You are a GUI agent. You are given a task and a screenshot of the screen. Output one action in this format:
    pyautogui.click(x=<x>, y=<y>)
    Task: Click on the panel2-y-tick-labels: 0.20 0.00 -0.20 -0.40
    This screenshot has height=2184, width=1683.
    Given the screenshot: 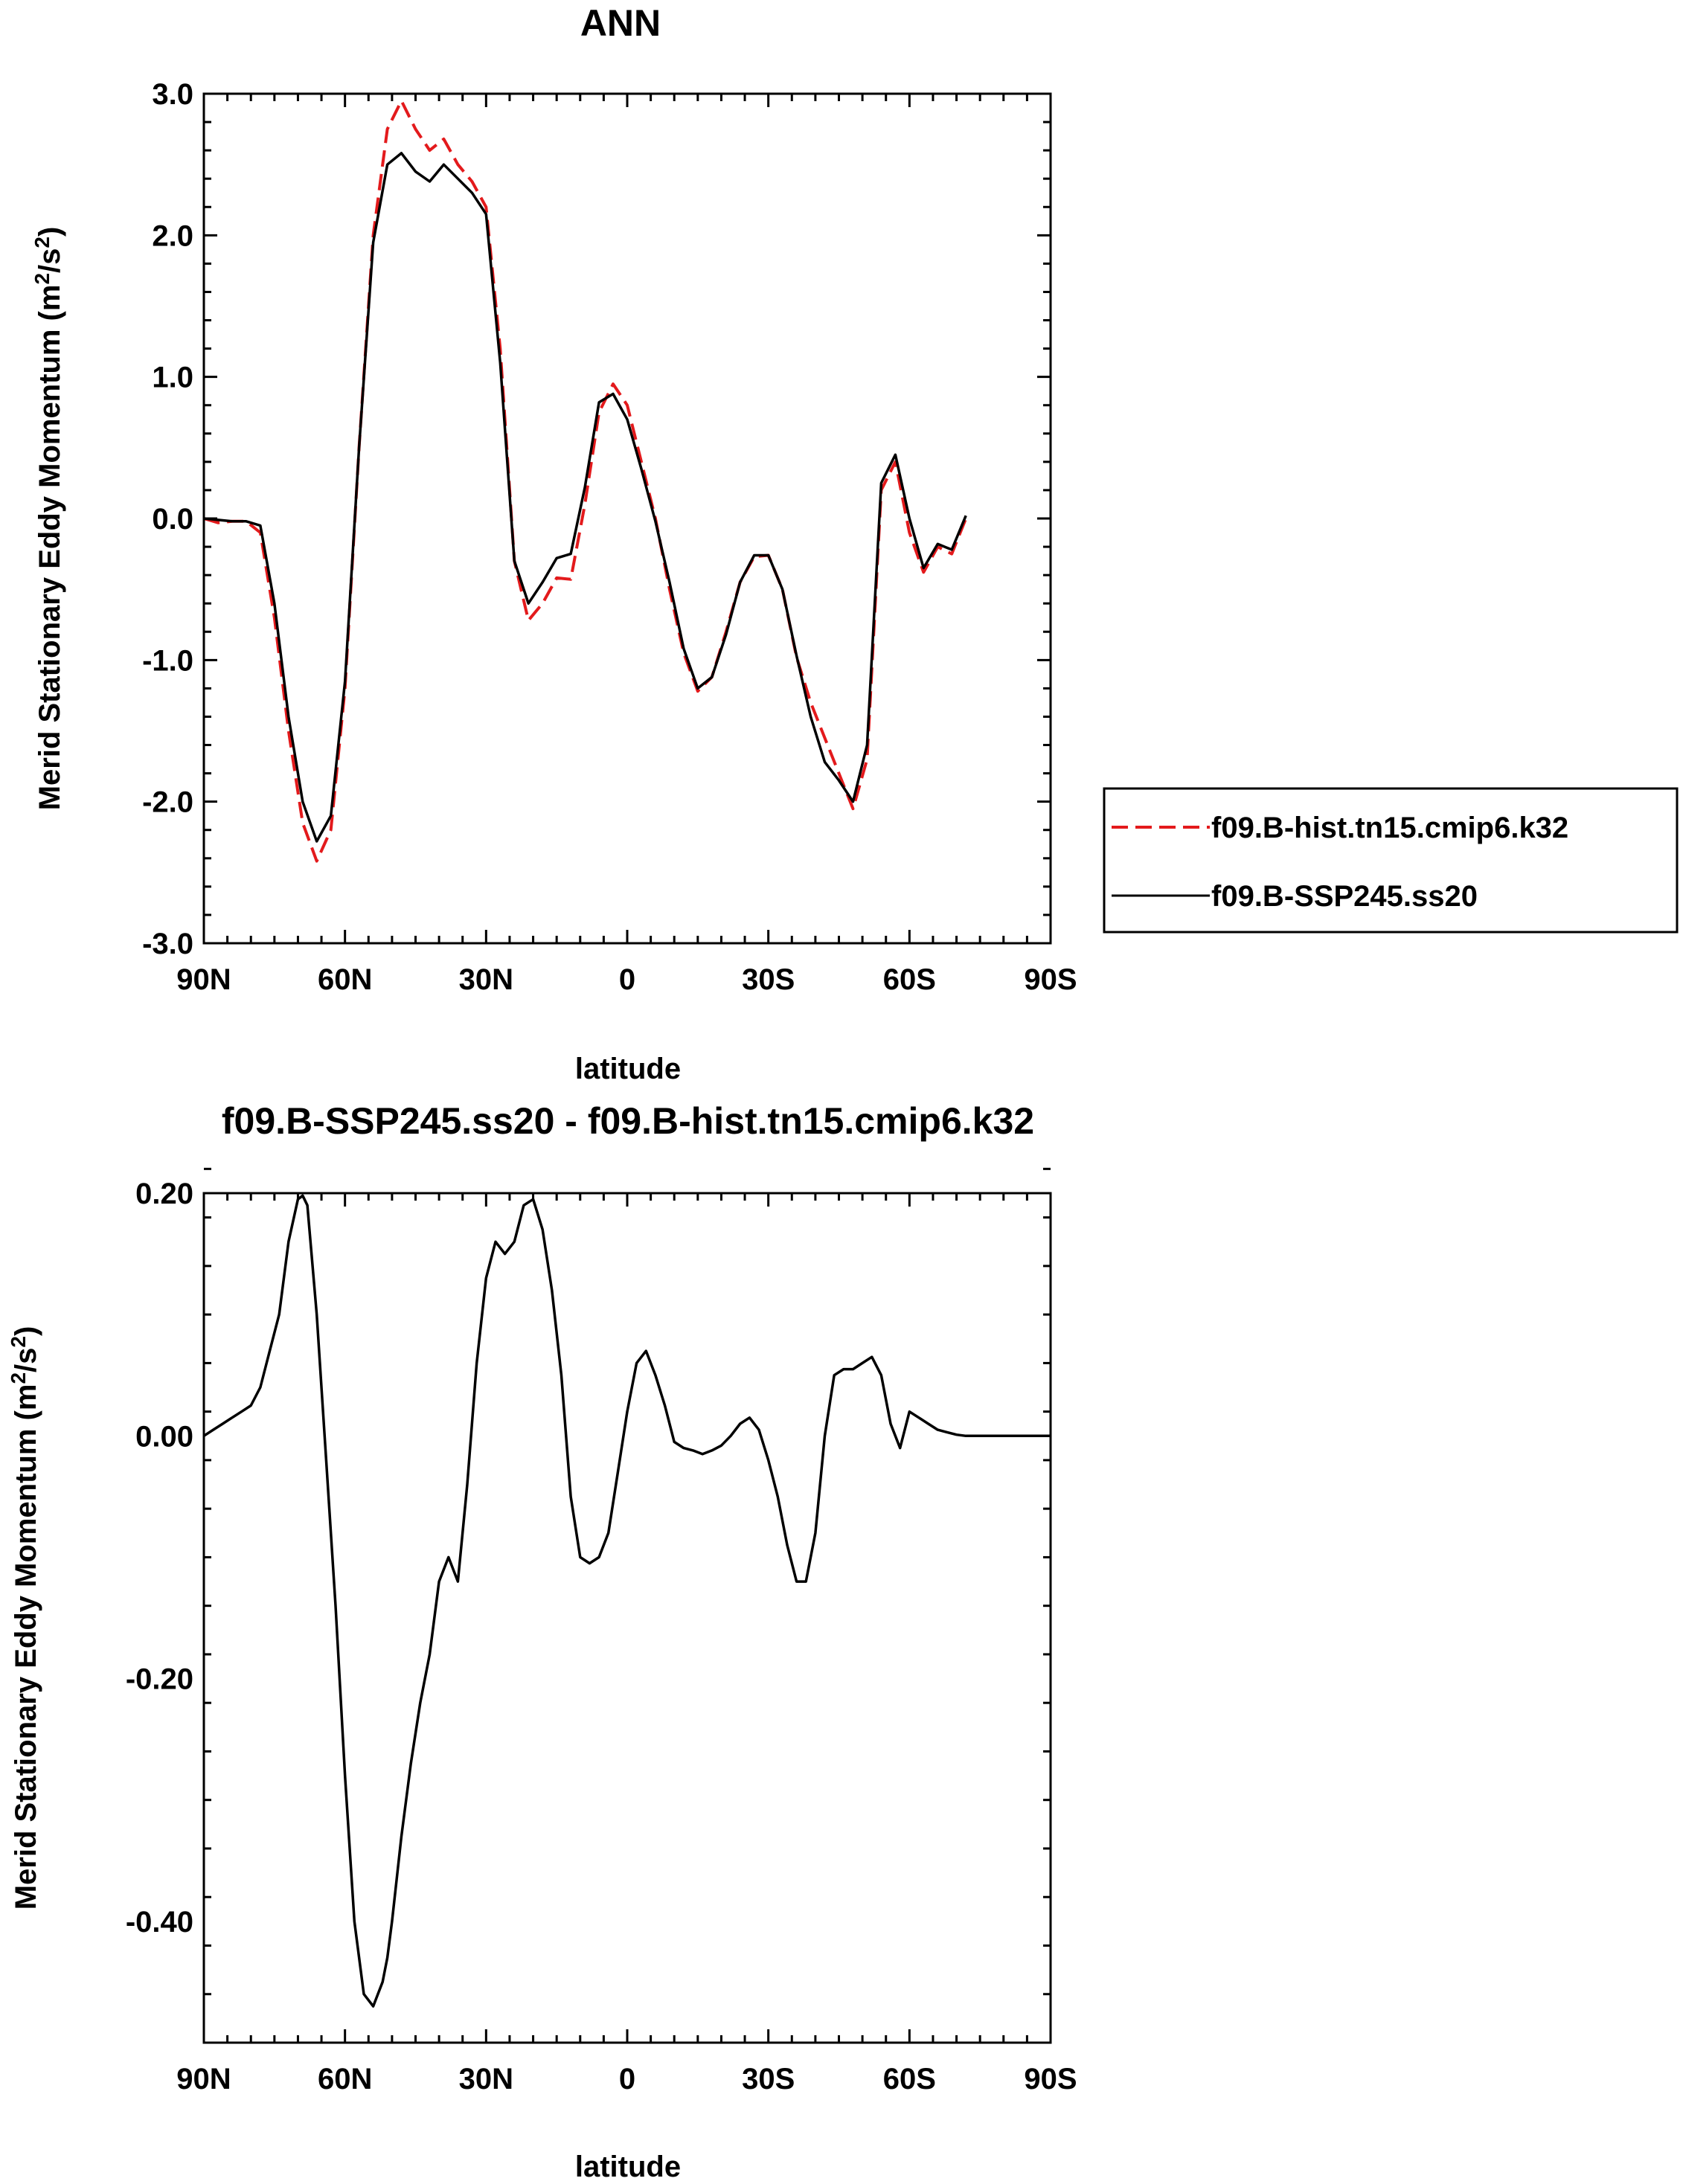 What is the action you would take?
    pyautogui.click(x=159, y=1558)
    